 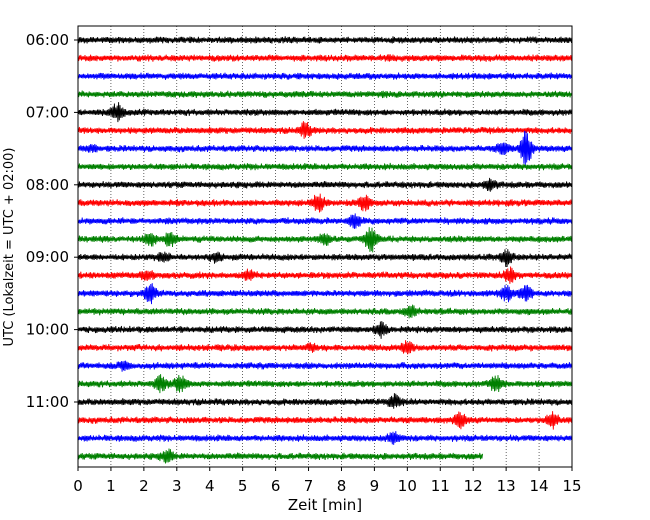 I want to click on x-tick-label: 12, so click(x=473, y=486).